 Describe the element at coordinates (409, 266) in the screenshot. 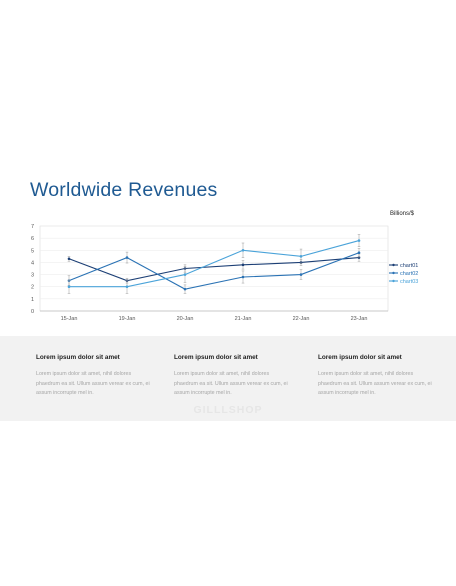

I see `legend-label: chart01` at that location.